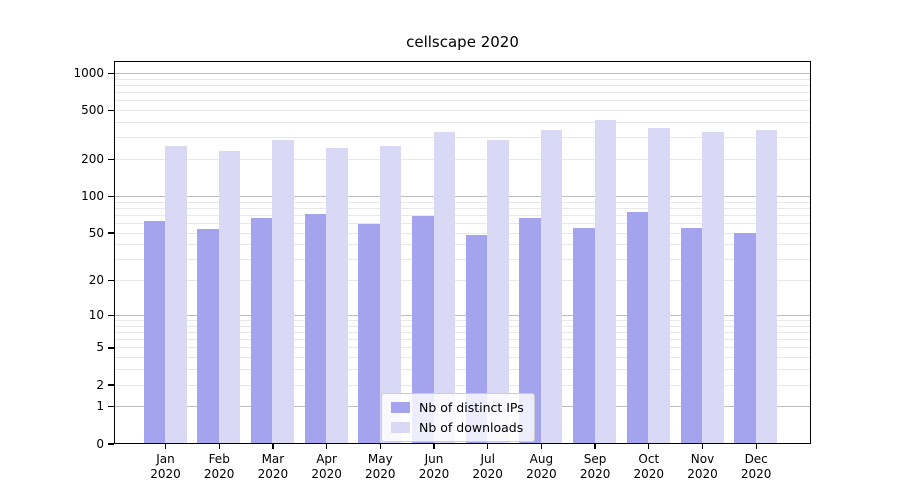 Image resolution: width=900 pixels, height=500 pixels. I want to click on legend-swatch-distinct-ips, so click(400, 407).